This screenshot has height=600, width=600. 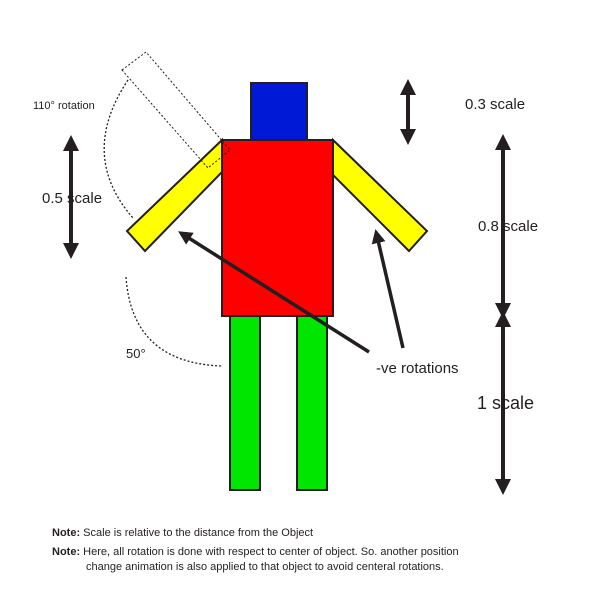 I want to click on arm-rotation-arc, so click(x=118, y=149).